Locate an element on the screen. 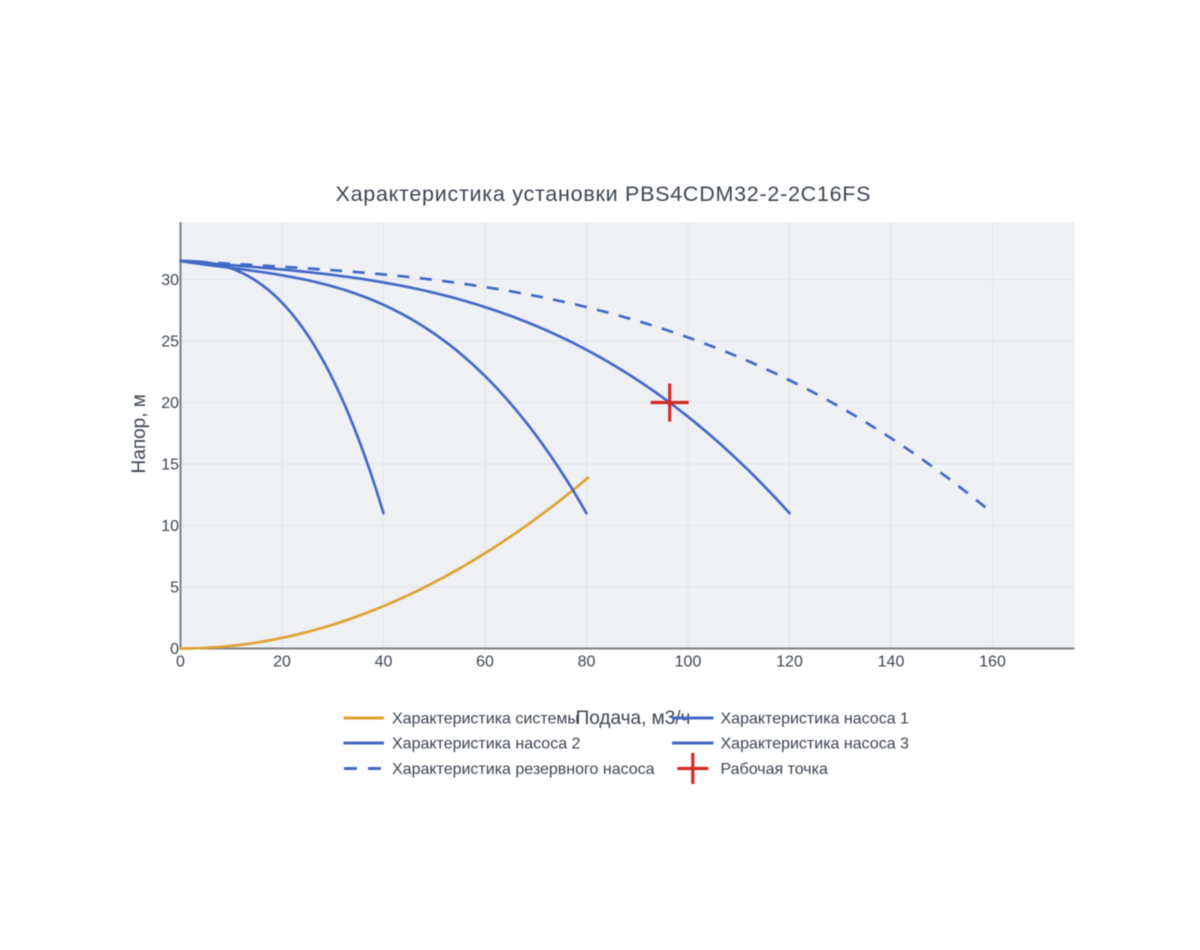 The image size is (1200, 950). svg-text: Рабочая точка is located at coordinates (774, 769).